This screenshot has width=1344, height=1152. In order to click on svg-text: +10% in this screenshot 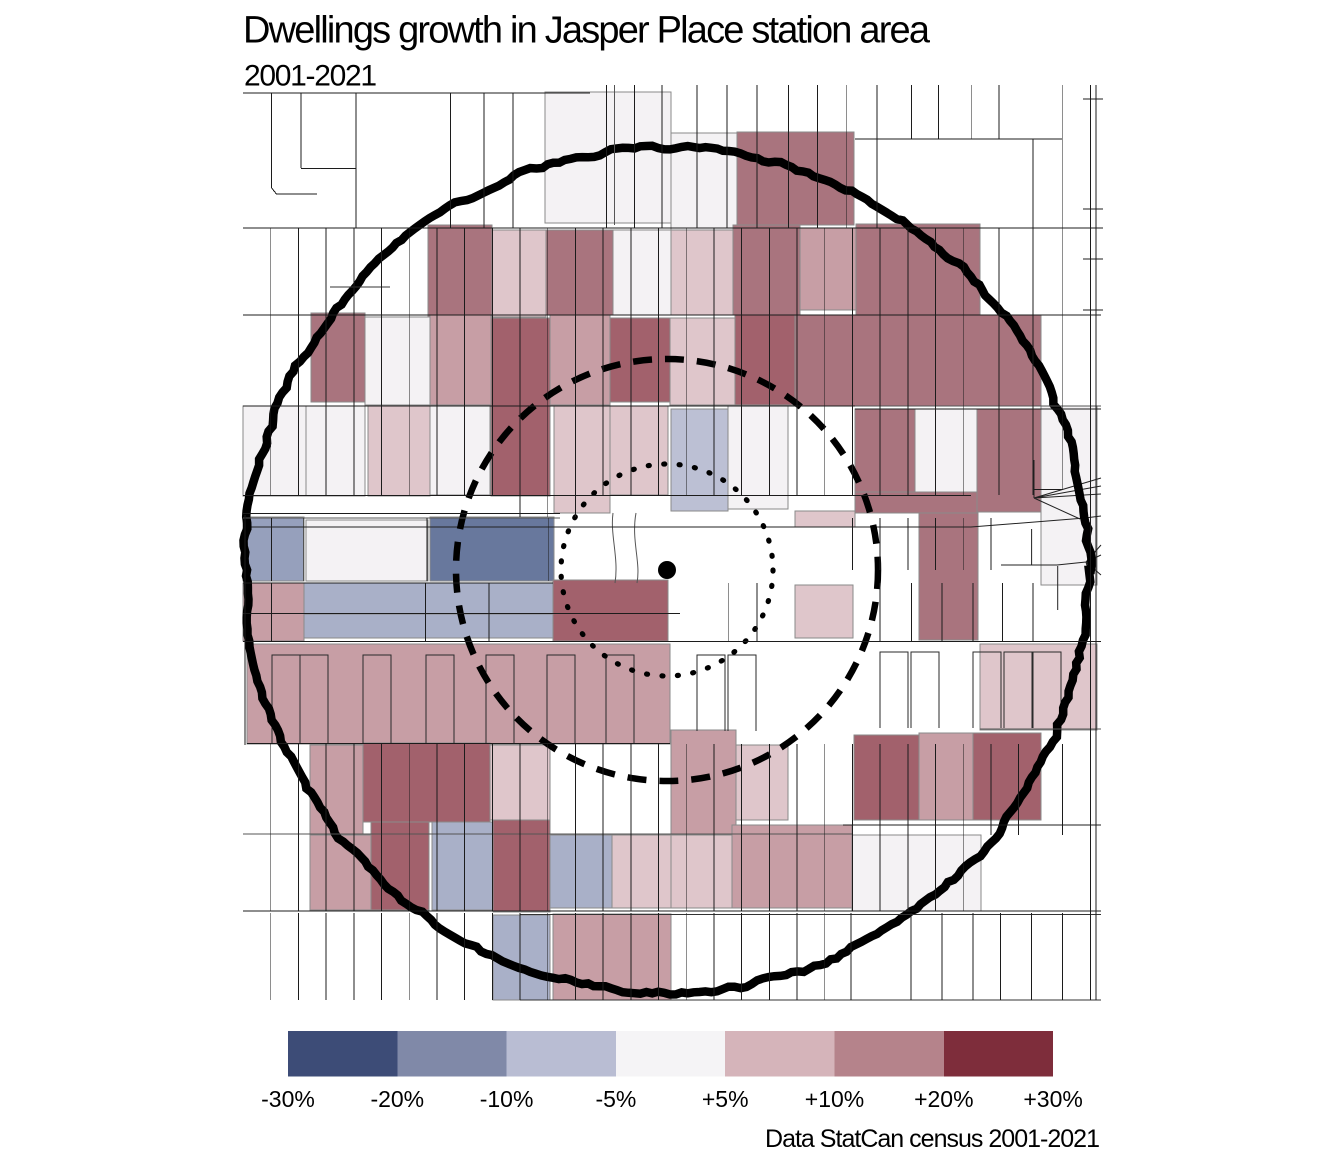, I will do `click(834, 1099)`.